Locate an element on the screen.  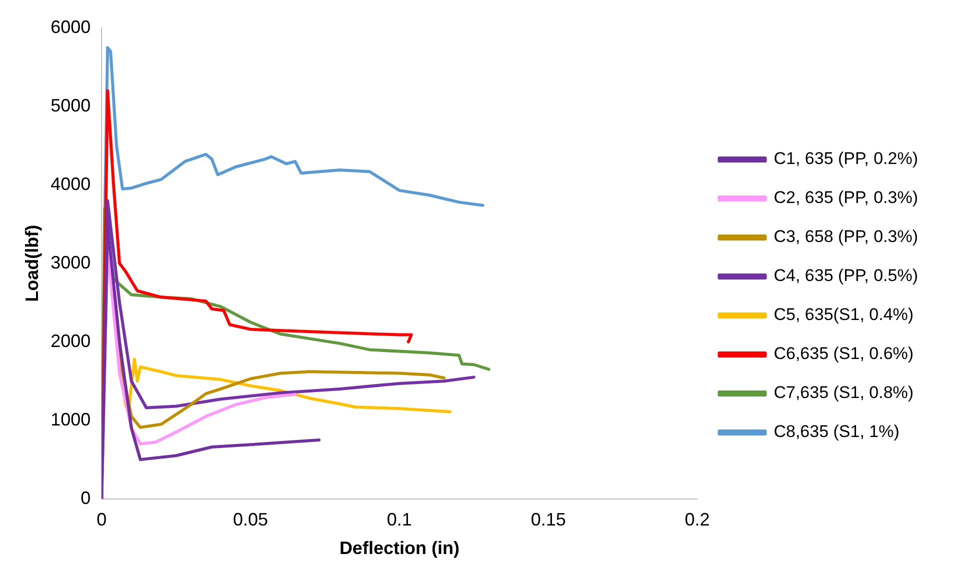
y-axis-title: Load(lbf) is located at coordinates (32, 263).